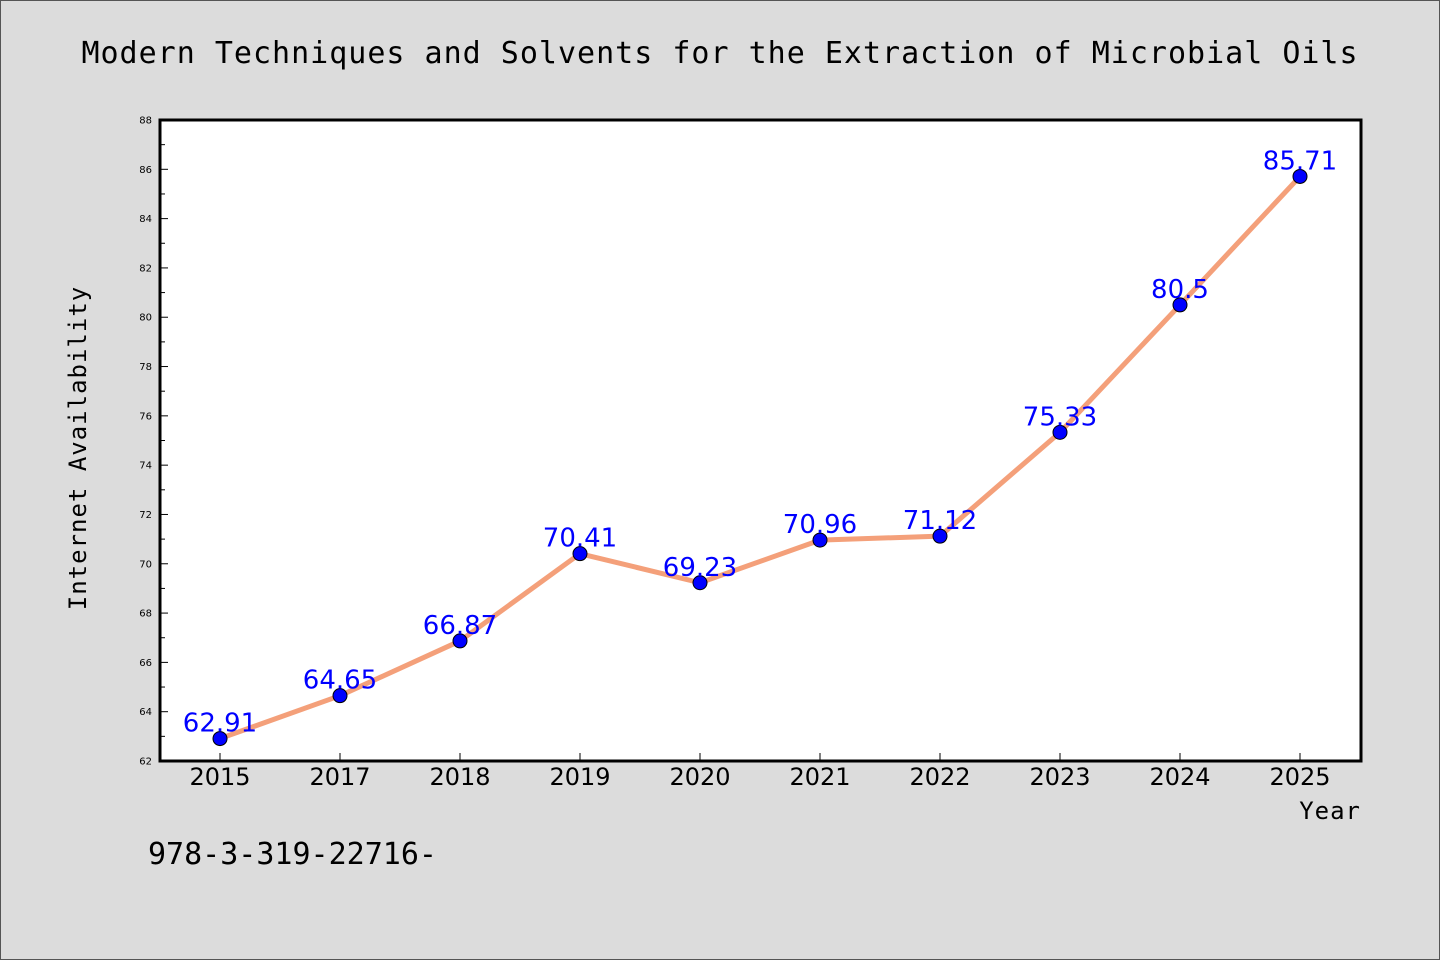 The image size is (1440, 960). What do you see at coordinates (219, 777) in the screenshot?
I see `x-tick-label: 2015` at bounding box center [219, 777].